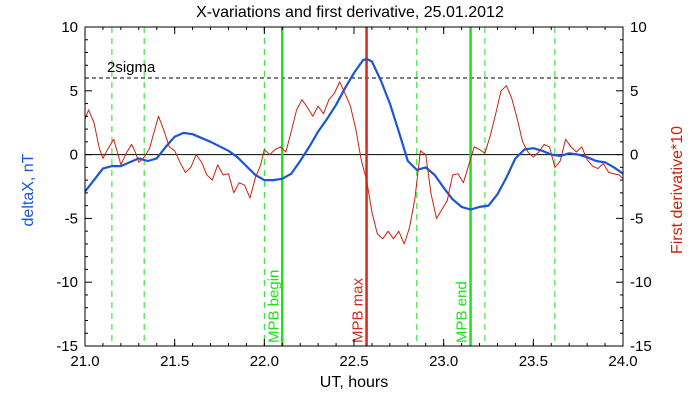 This screenshot has width=700, height=400. Describe the element at coordinates (443, 361) in the screenshot. I see `x-tick-label-4: 23.0` at that location.